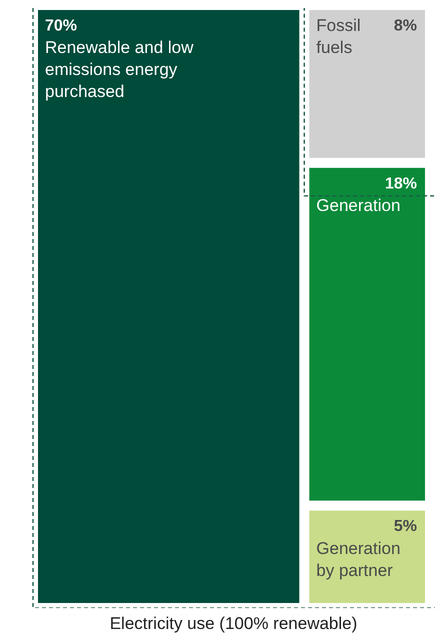 The width and height of the screenshot is (443, 635). Describe the element at coordinates (338, 37) in the screenshot. I see `category-label: Fossil fuels` at that location.